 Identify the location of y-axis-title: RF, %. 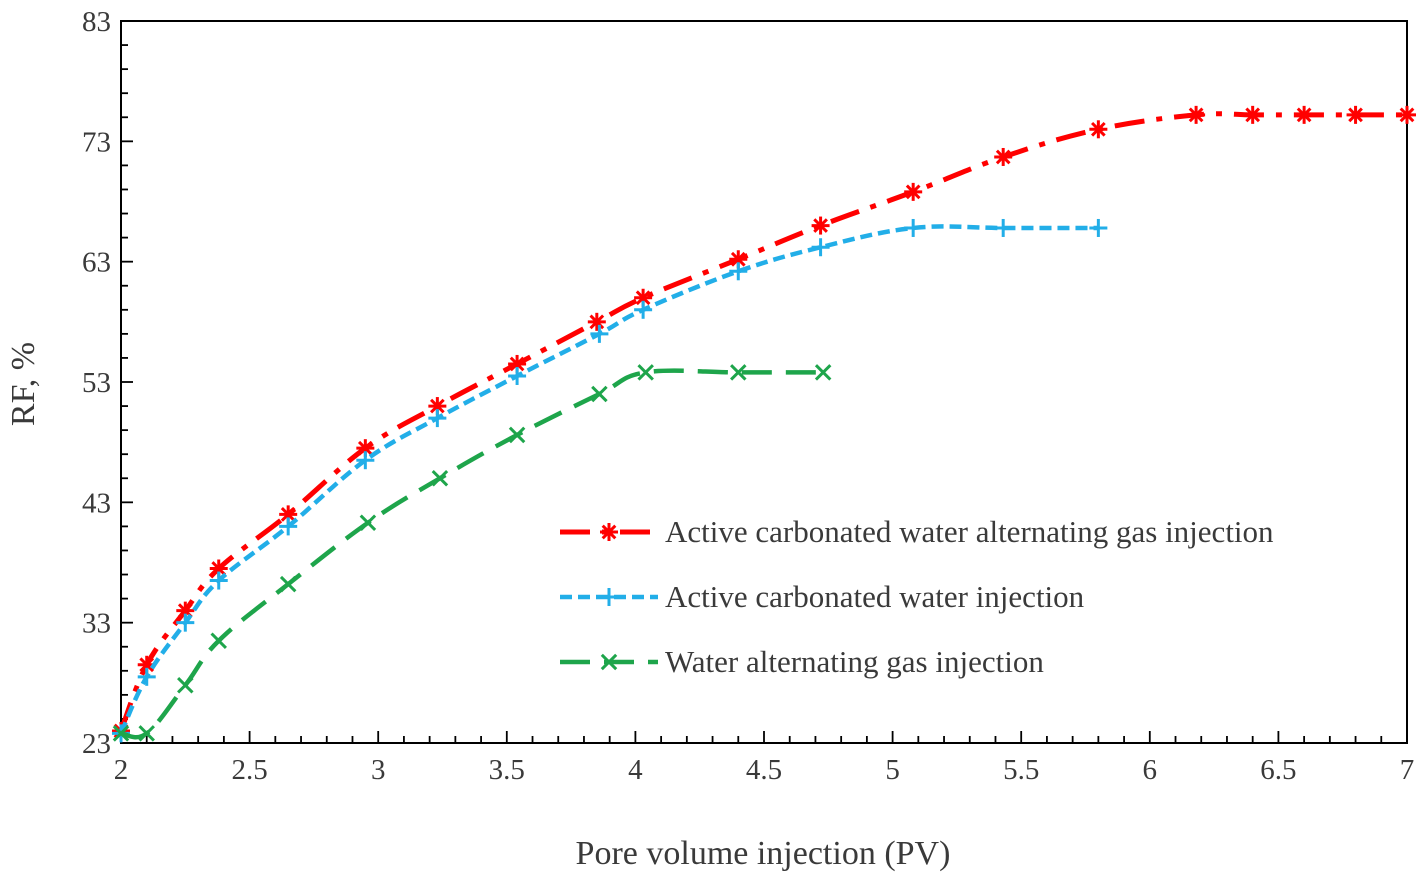
(23, 384).